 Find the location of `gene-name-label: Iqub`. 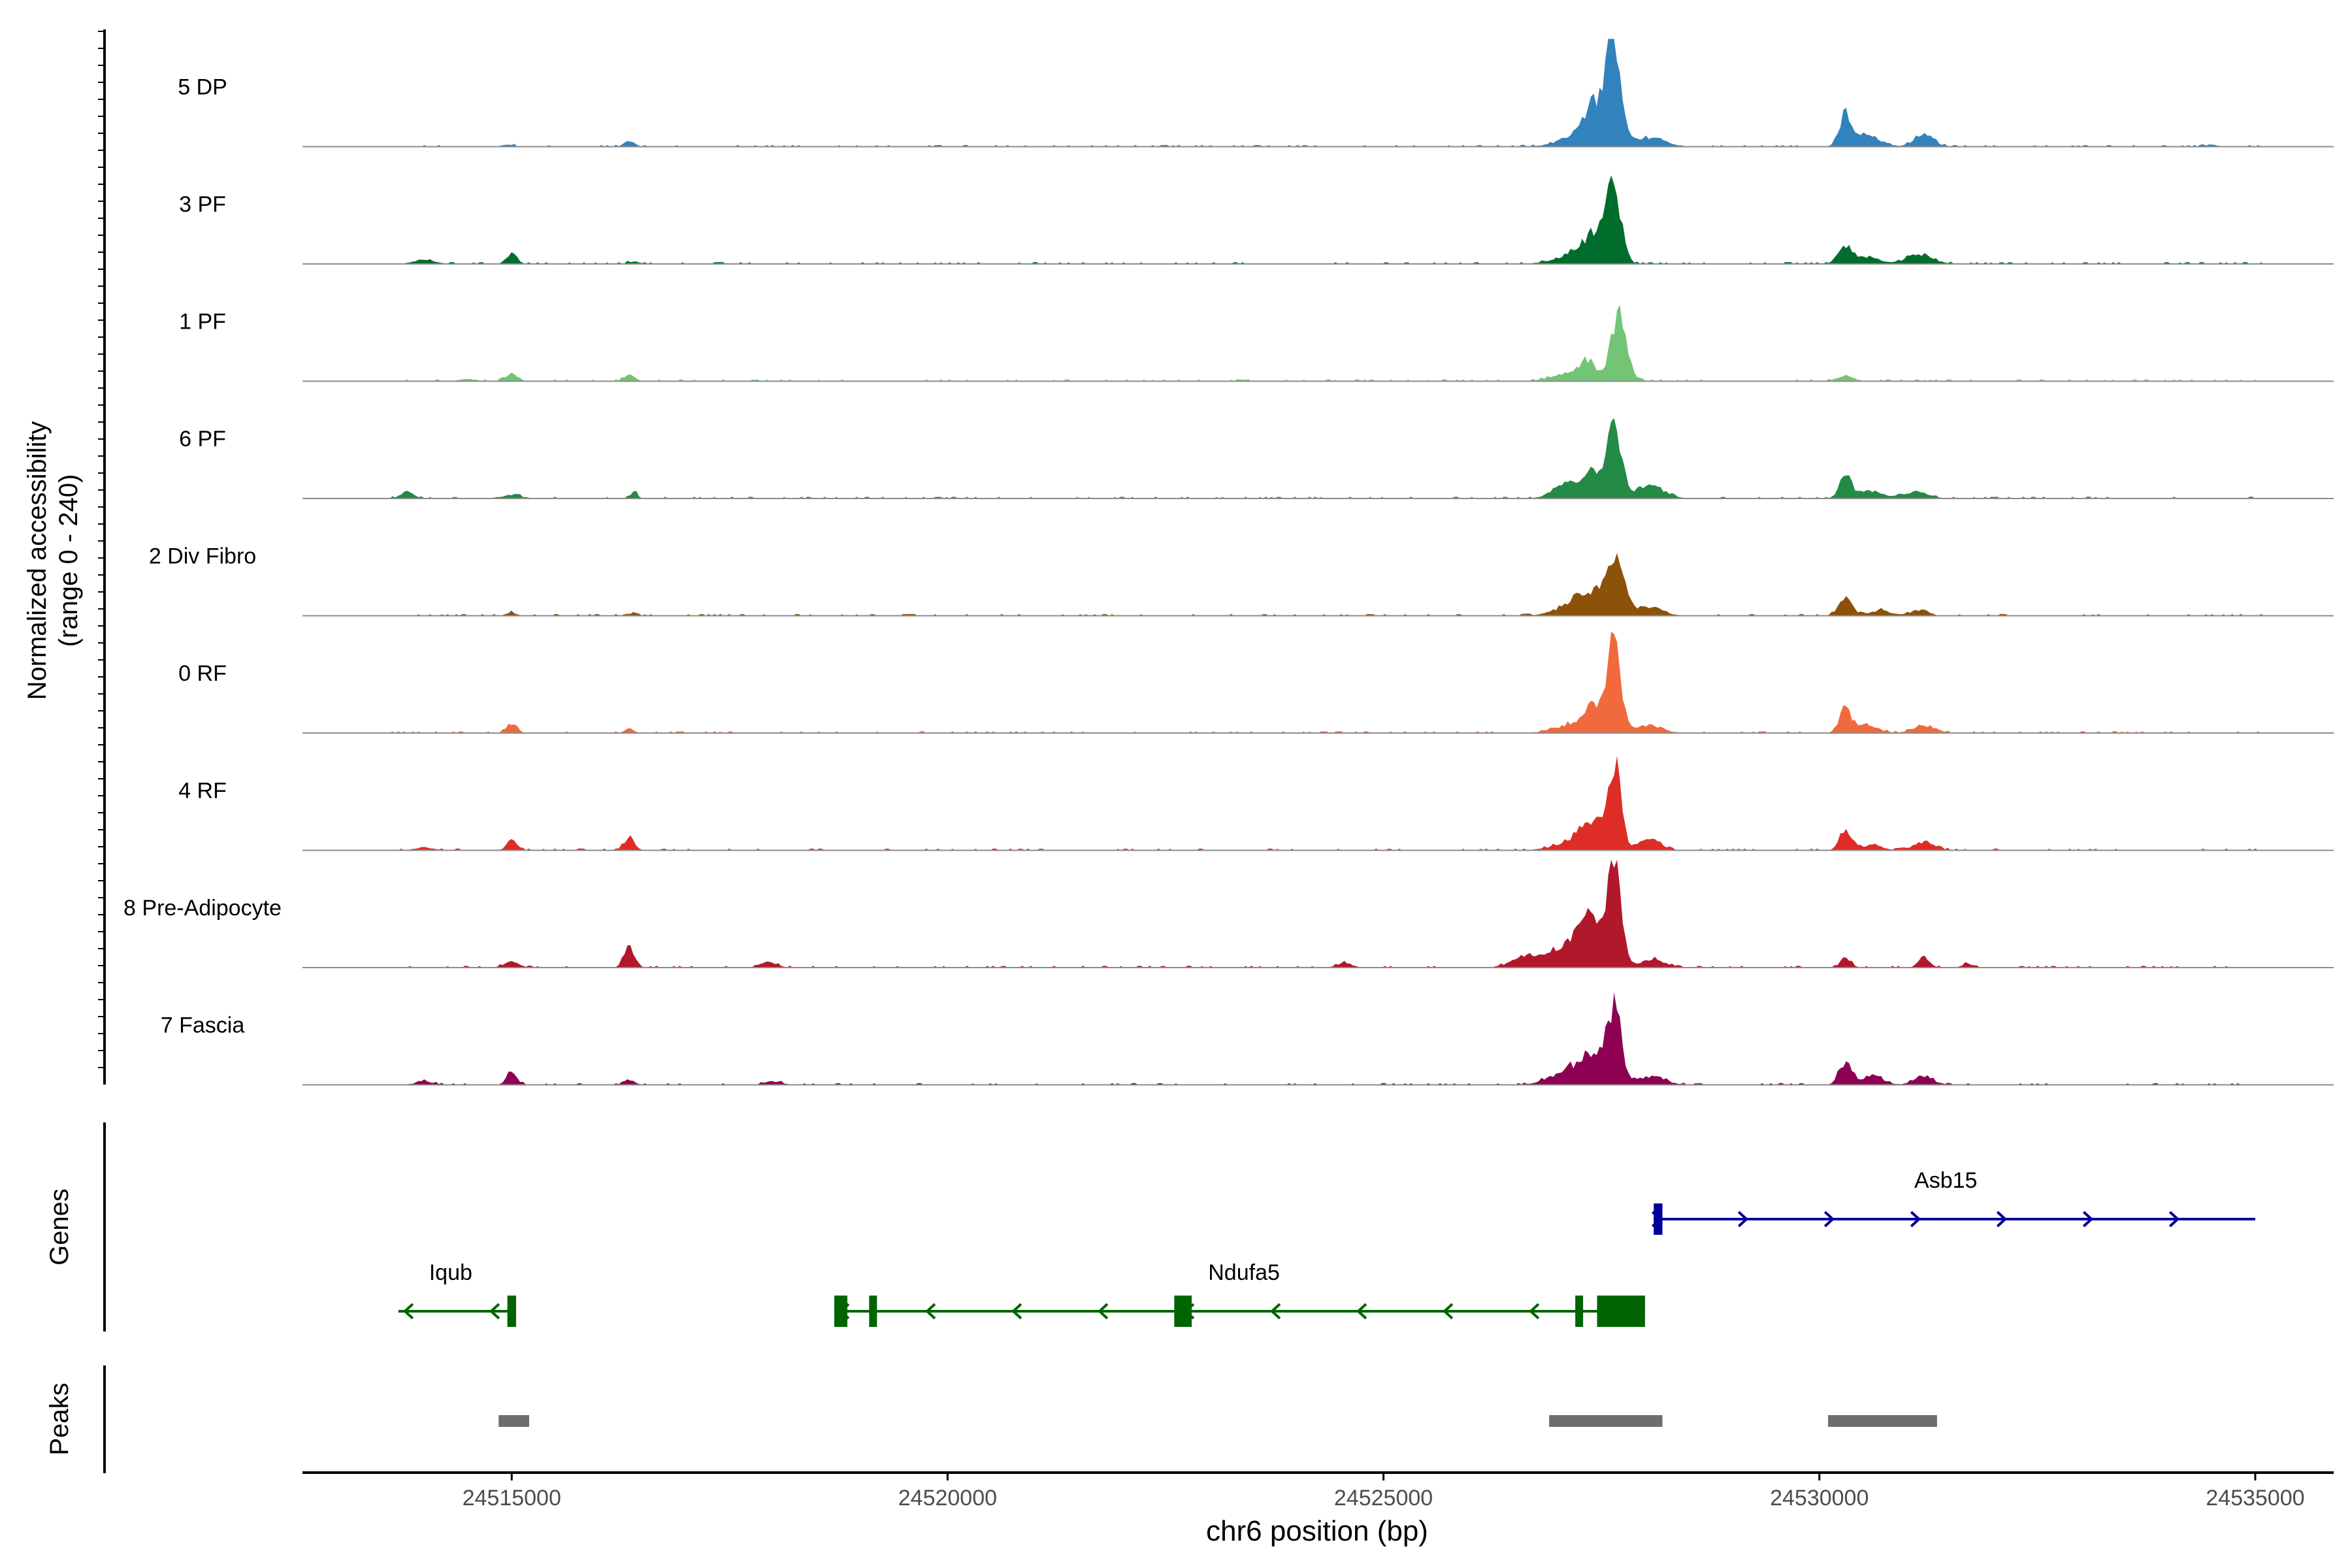

gene-name-label: Iqub is located at coordinates (450, 1272).